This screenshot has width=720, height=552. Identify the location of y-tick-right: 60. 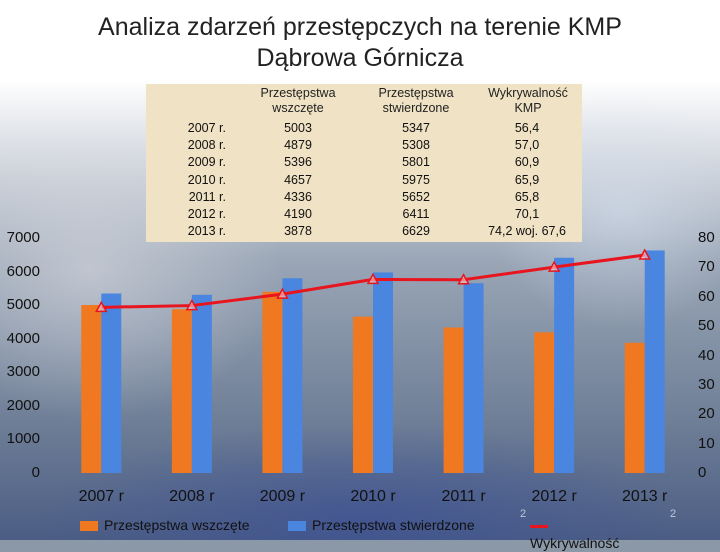
(706, 296).